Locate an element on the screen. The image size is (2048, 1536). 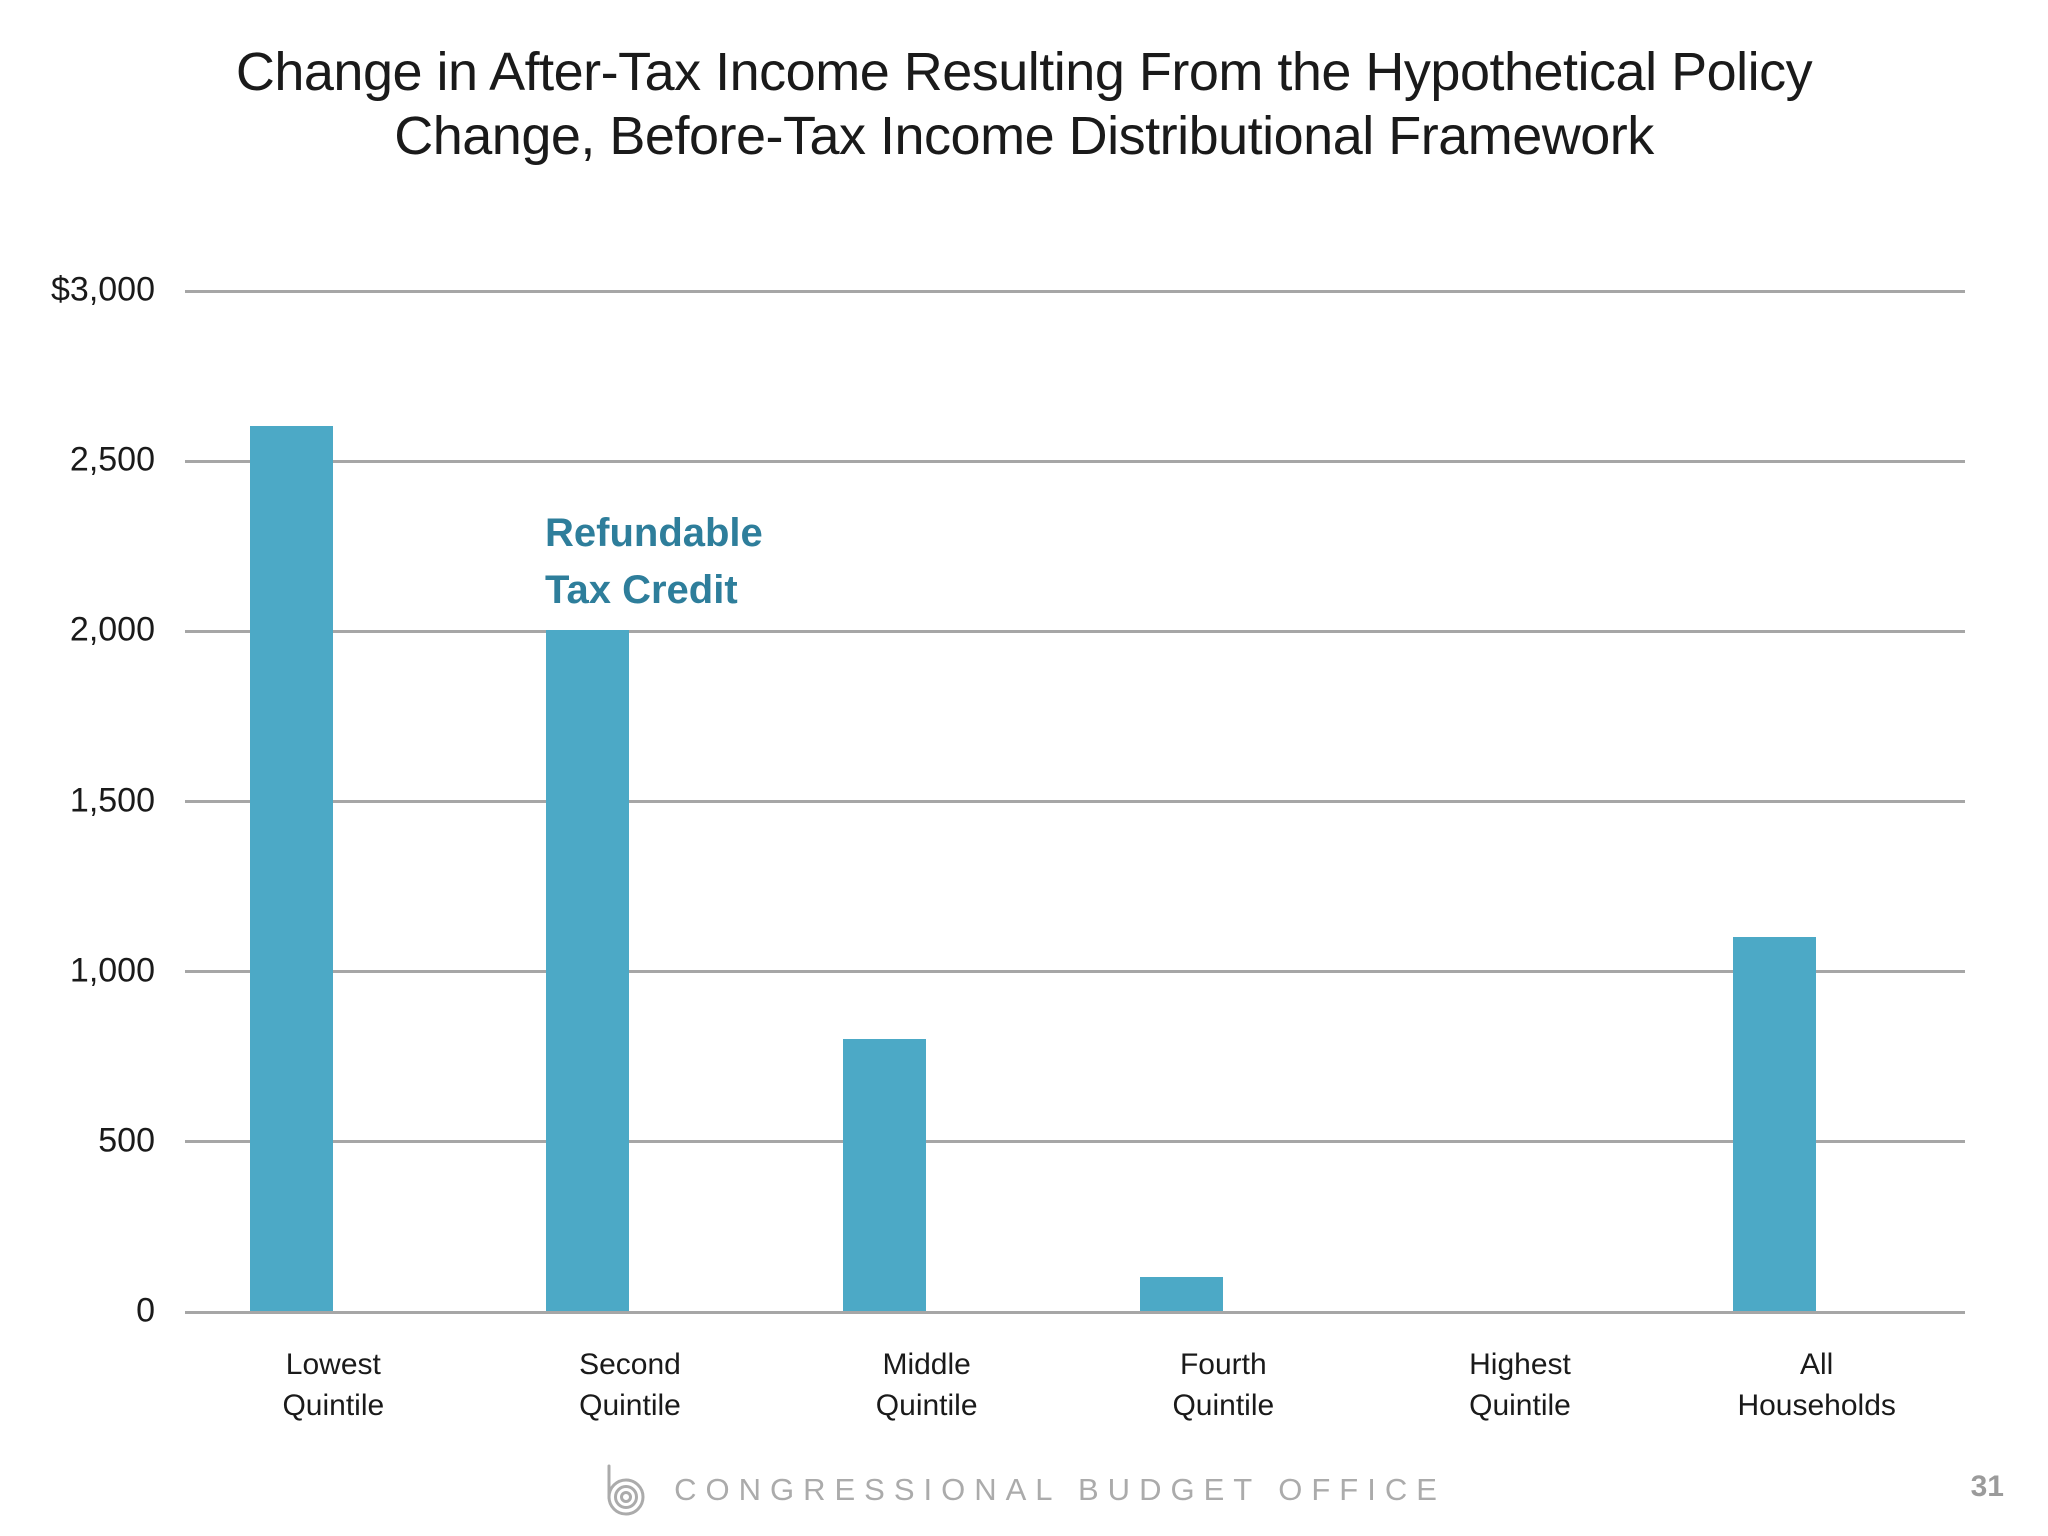
bar-second-quintile is located at coordinates (588, 970).